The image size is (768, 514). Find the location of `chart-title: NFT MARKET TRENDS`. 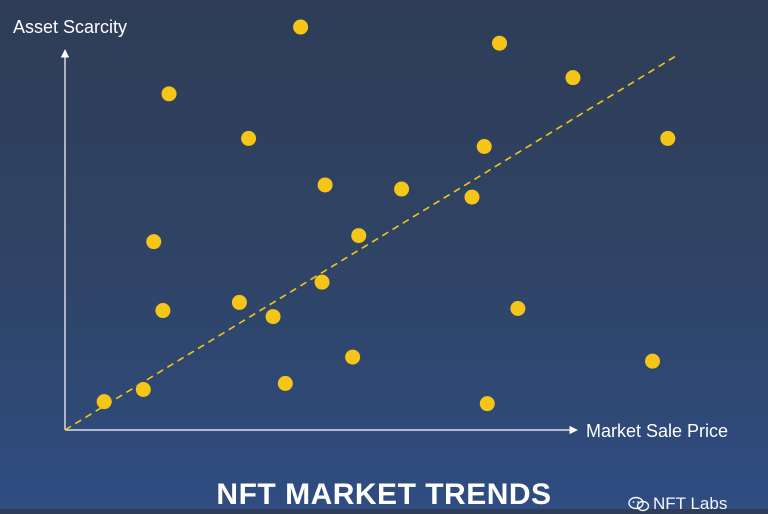

chart-title: NFT MARKET TRENDS is located at coordinates (384, 494).